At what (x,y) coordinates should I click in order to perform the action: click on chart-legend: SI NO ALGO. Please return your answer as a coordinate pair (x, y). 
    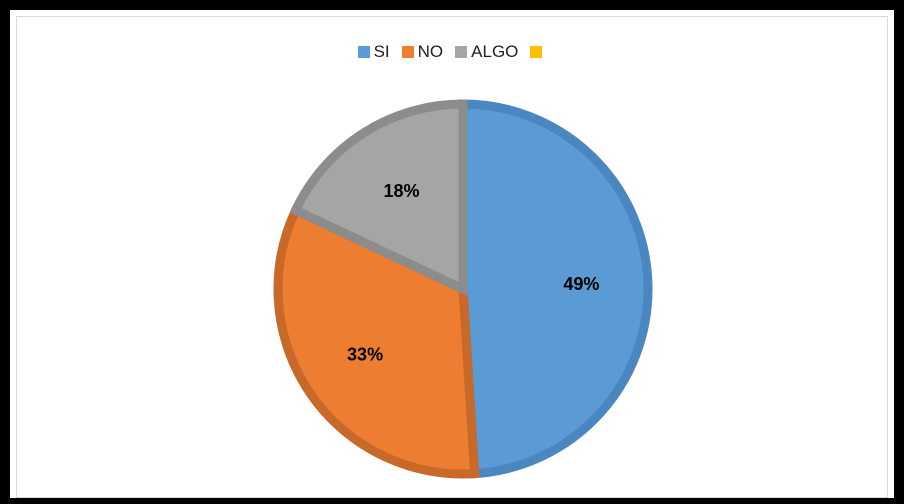
    Looking at the image, I should click on (452, 52).